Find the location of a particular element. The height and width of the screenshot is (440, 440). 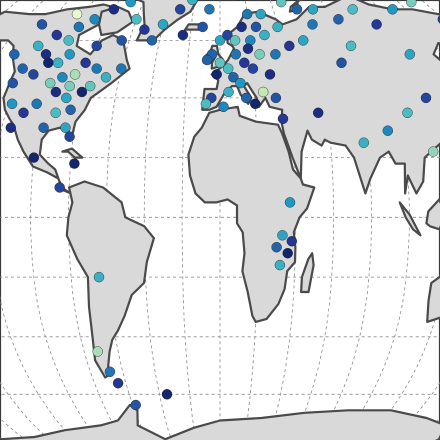

landmass-borneo is located at coordinates (432, 214).